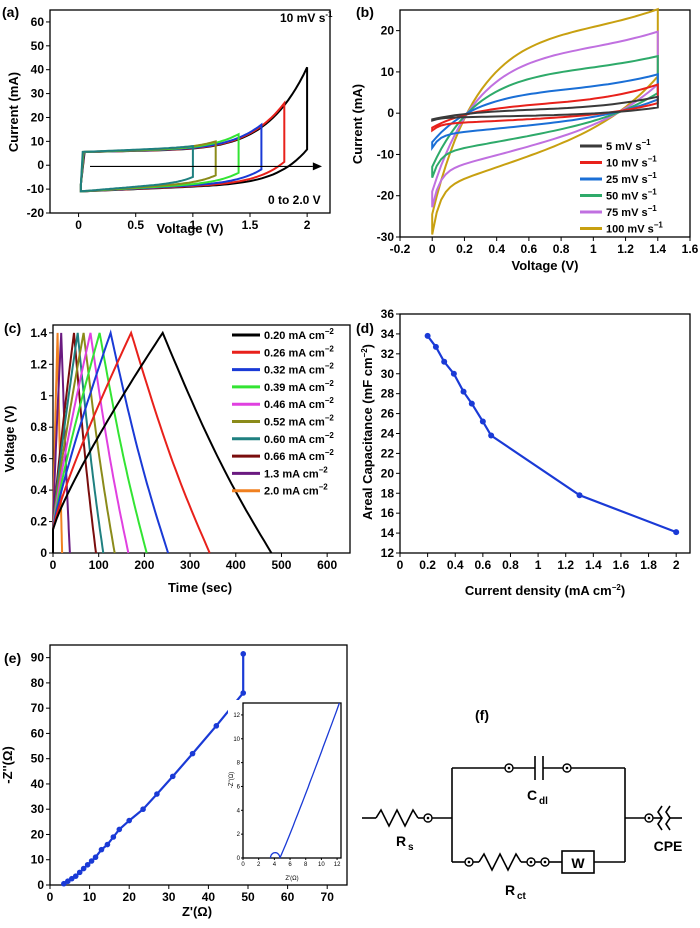 The image size is (700, 928). What do you see at coordinates (38, 427) in the screenshot?
I see `y-tick-label: 0.8` at bounding box center [38, 427].